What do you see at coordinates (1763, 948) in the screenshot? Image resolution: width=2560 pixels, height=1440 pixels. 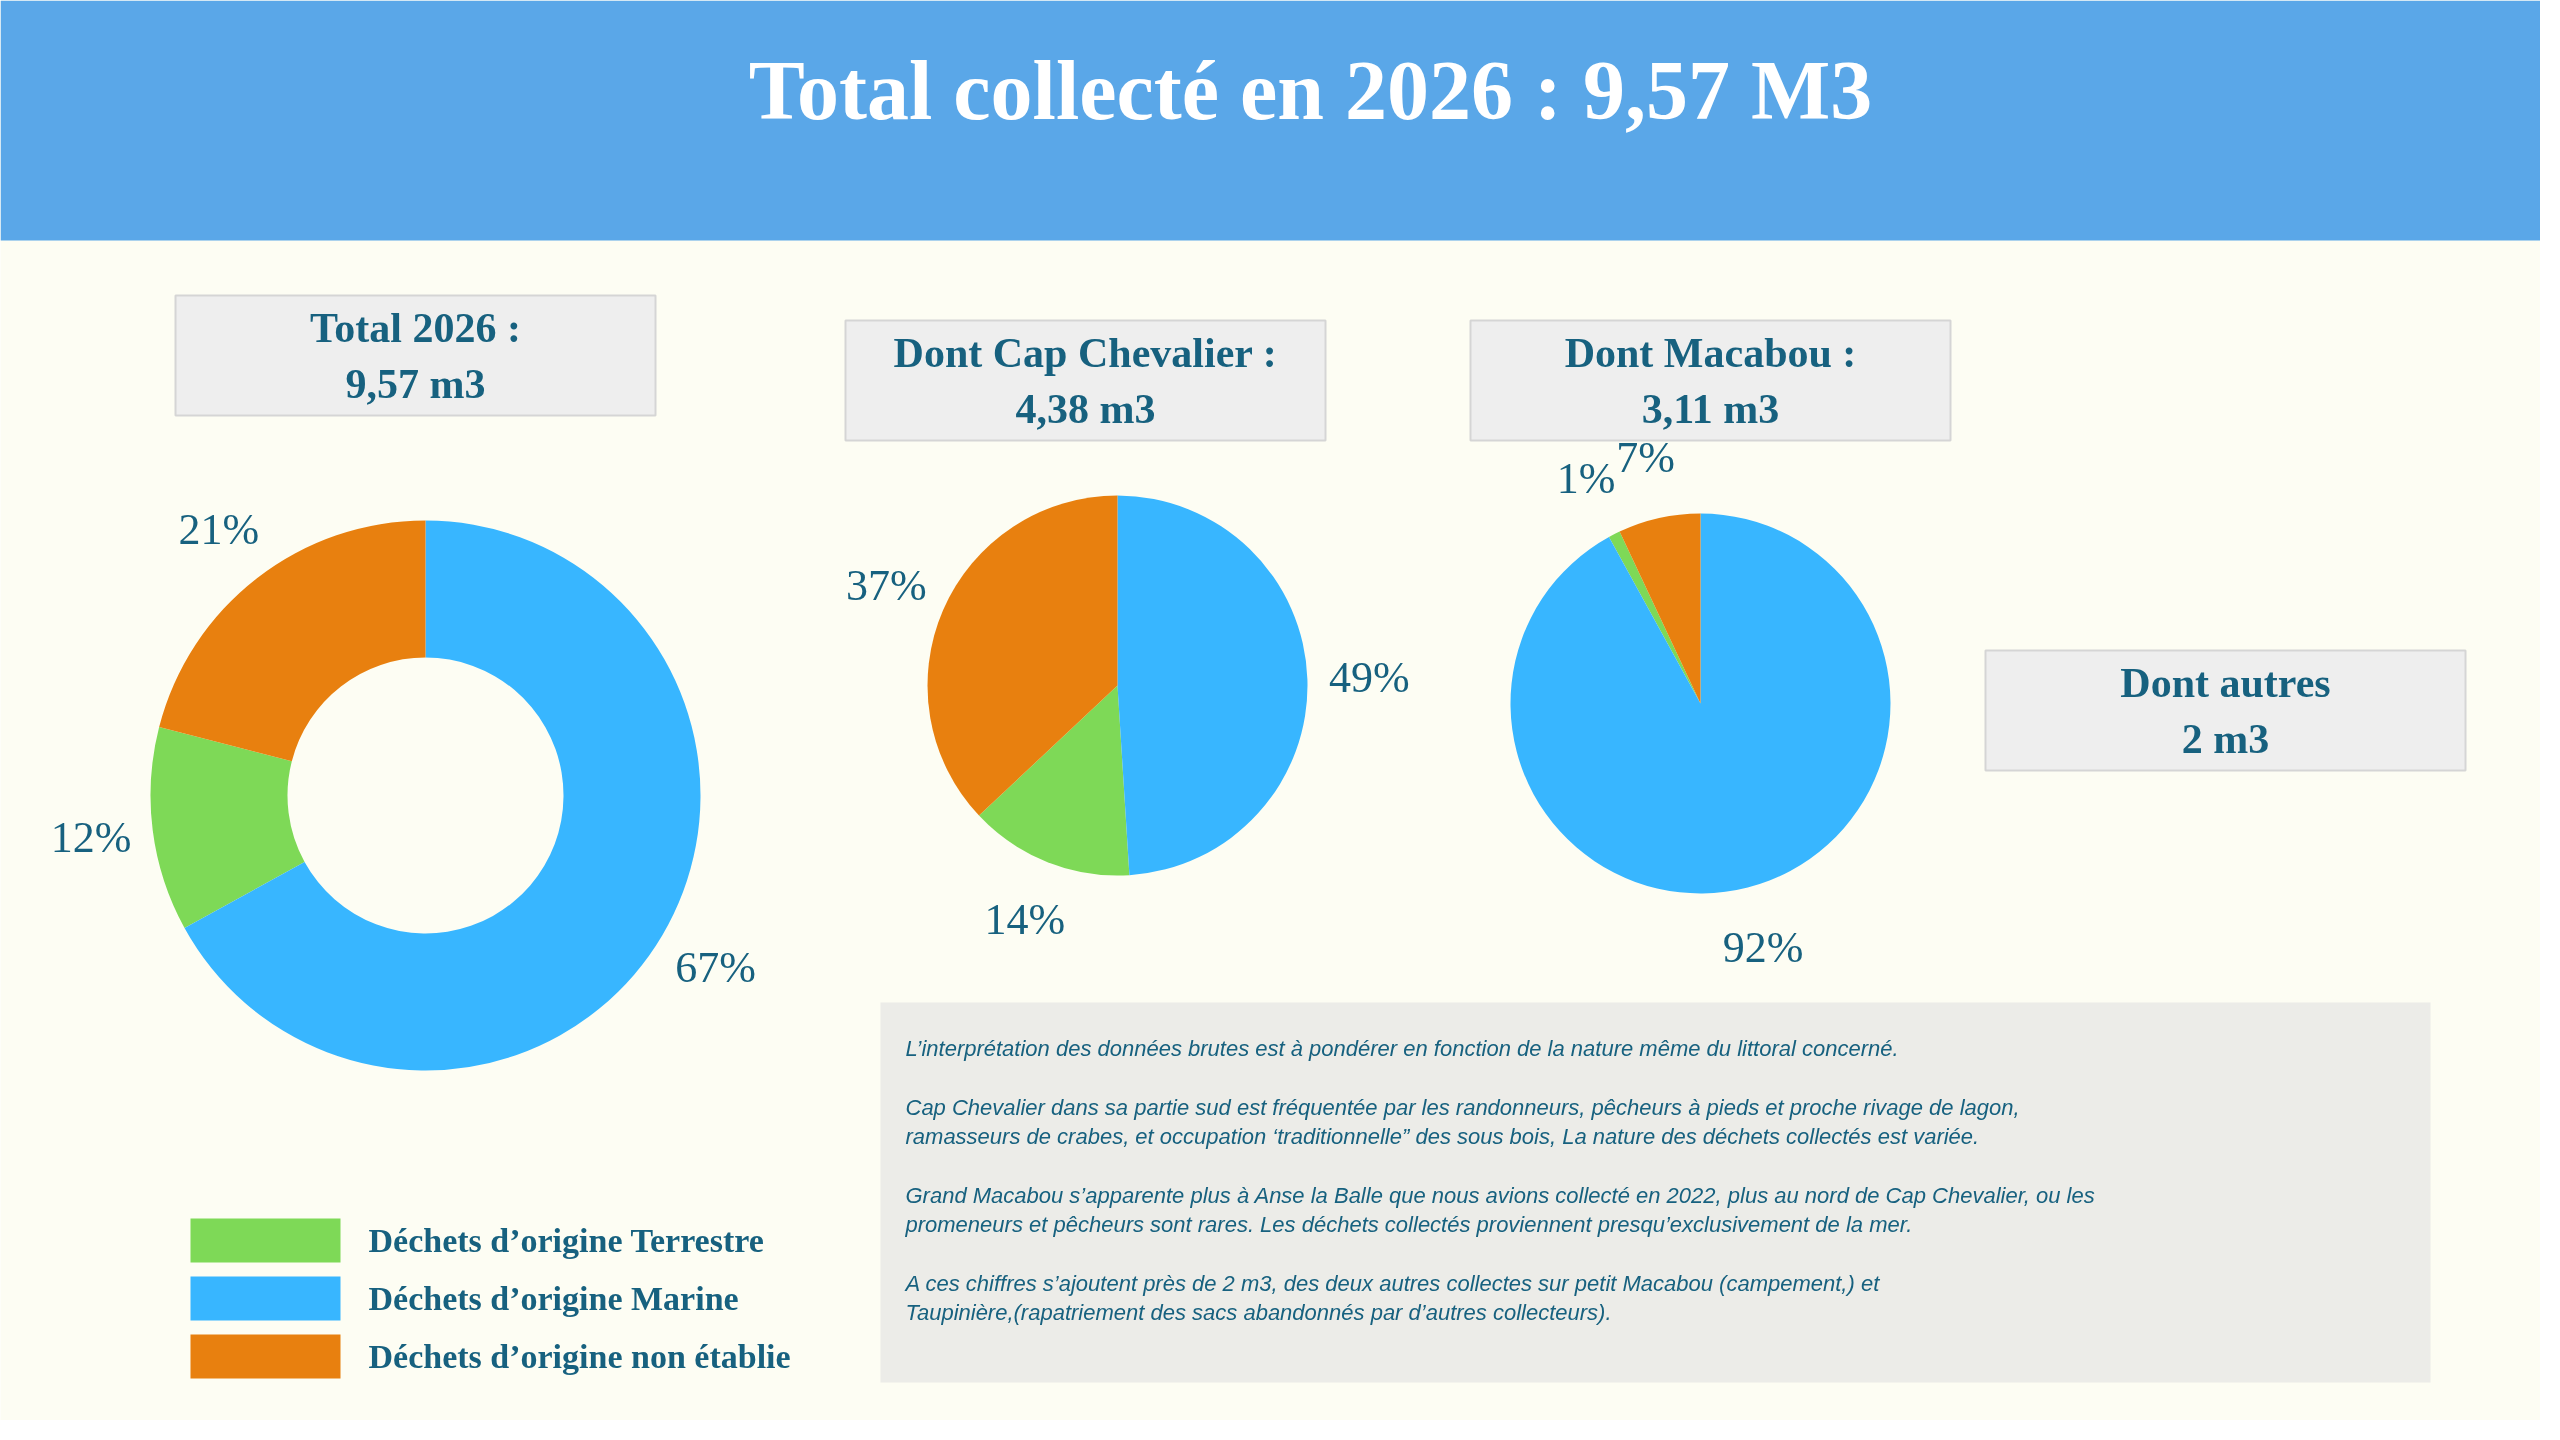 I see `data-label: 92%` at bounding box center [1763, 948].